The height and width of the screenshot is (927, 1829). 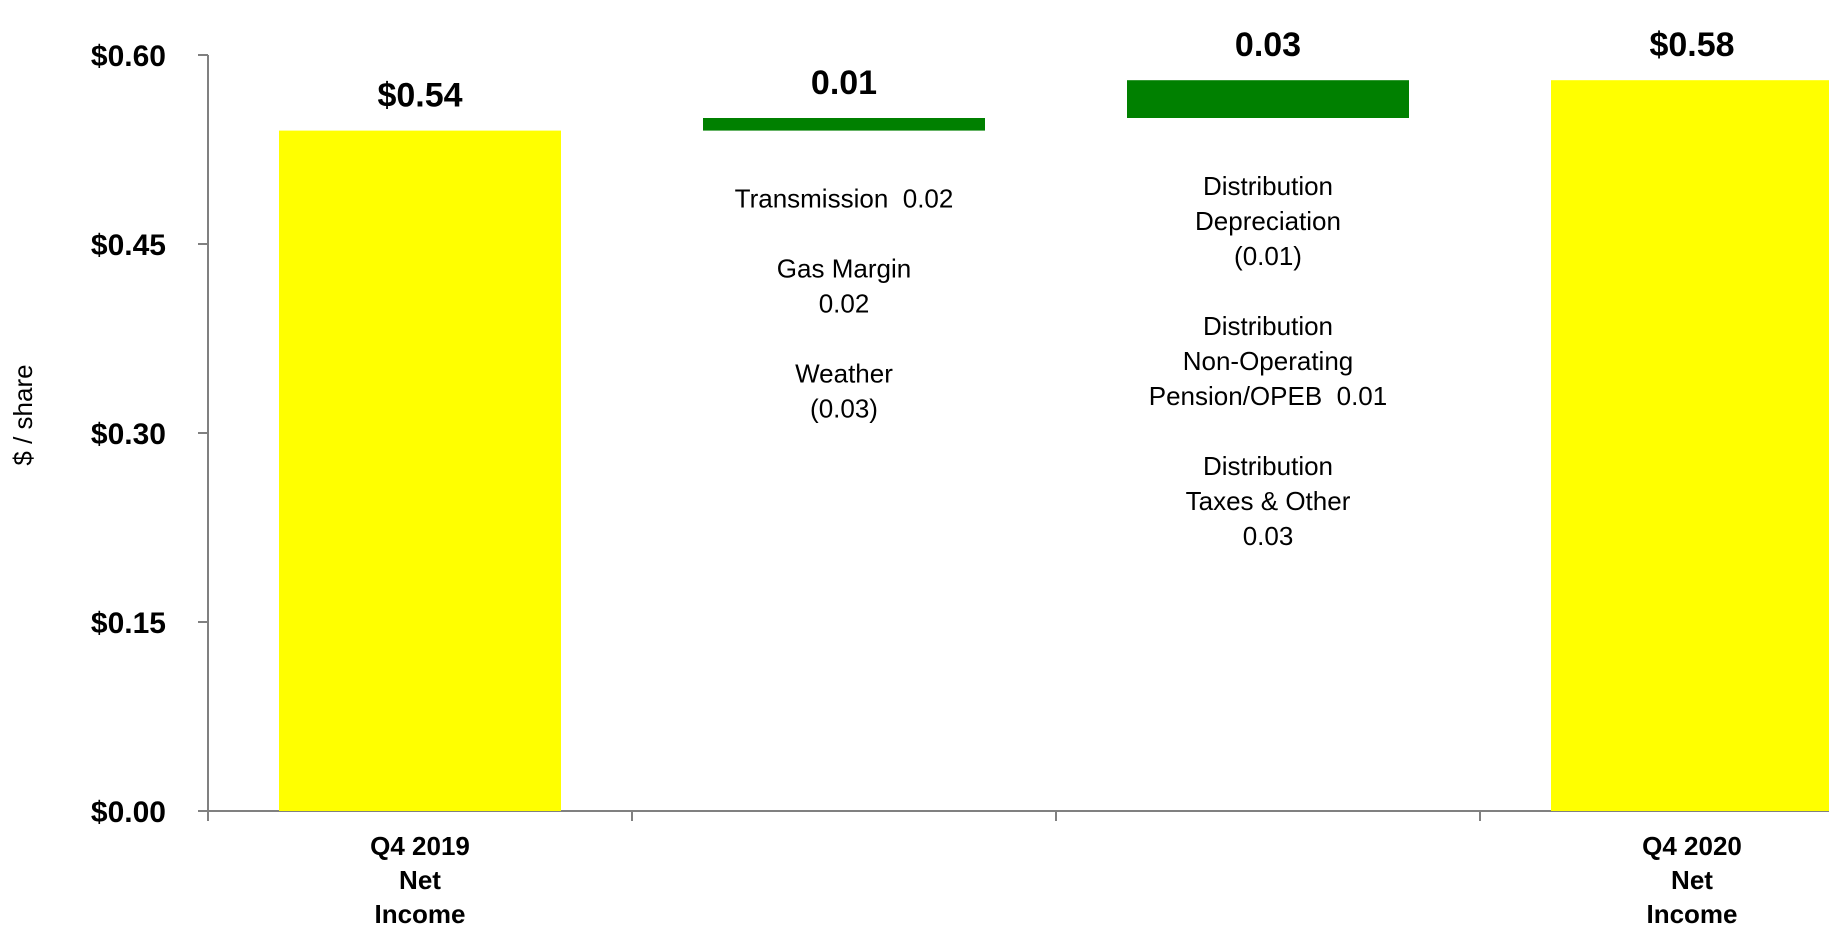 What do you see at coordinates (128, 245) in the screenshot?
I see `y-tick-label: $0.45` at bounding box center [128, 245].